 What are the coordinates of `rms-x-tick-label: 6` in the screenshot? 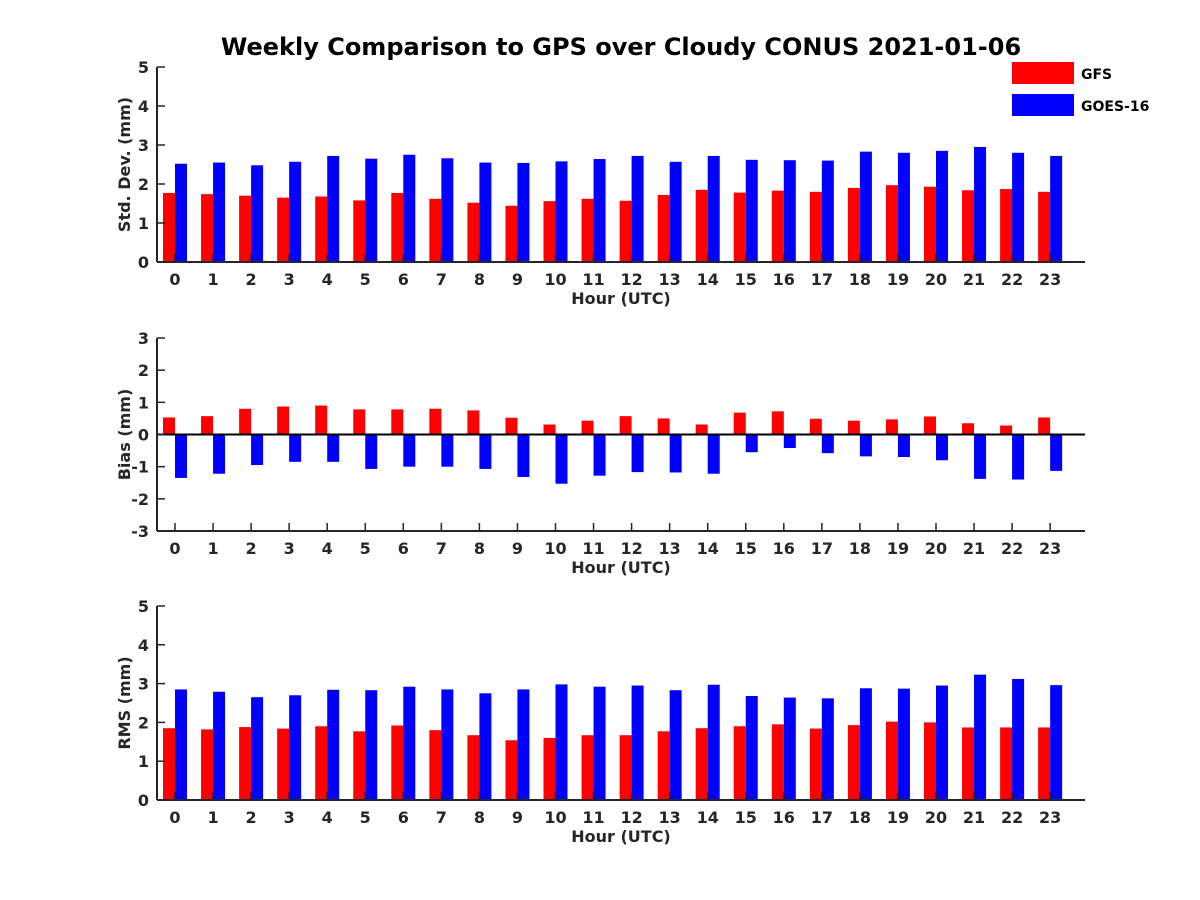 It's located at (403, 817).